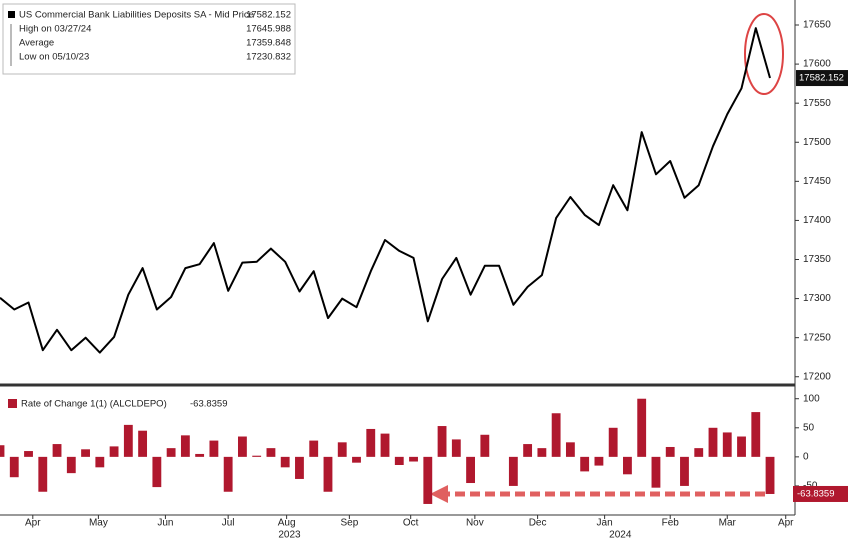  What do you see at coordinates (671, 523) in the screenshot?
I see `x-tick-label: Feb` at bounding box center [671, 523].